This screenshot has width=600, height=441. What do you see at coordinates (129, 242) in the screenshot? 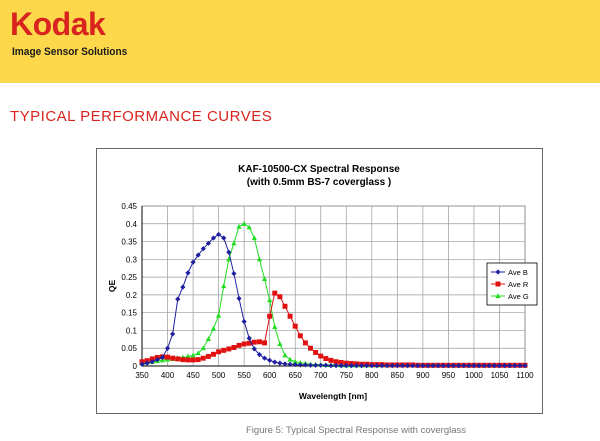
I see `y-tick-label: 0.35` at bounding box center [129, 242].